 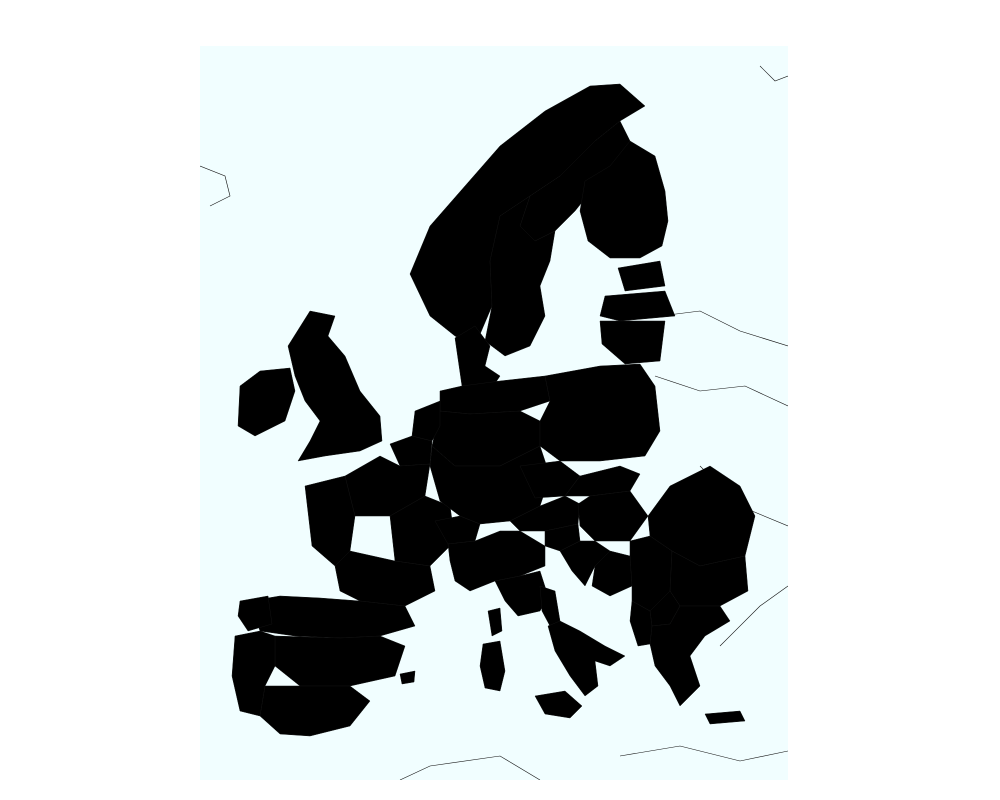 I want to click on region-sweden-south, so click(x=520, y=276).